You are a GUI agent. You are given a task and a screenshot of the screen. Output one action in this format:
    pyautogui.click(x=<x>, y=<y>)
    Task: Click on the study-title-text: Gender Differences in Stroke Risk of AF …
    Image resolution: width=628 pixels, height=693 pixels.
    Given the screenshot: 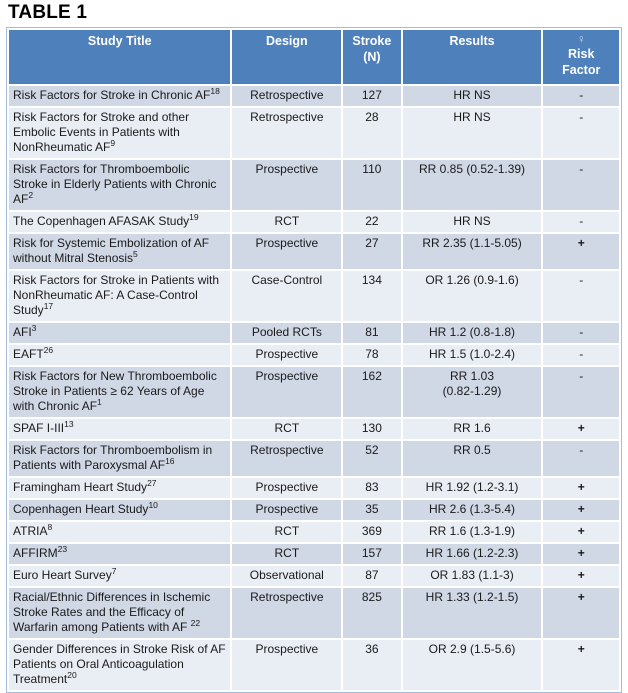 What is the action you would take?
    pyautogui.click(x=119, y=664)
    